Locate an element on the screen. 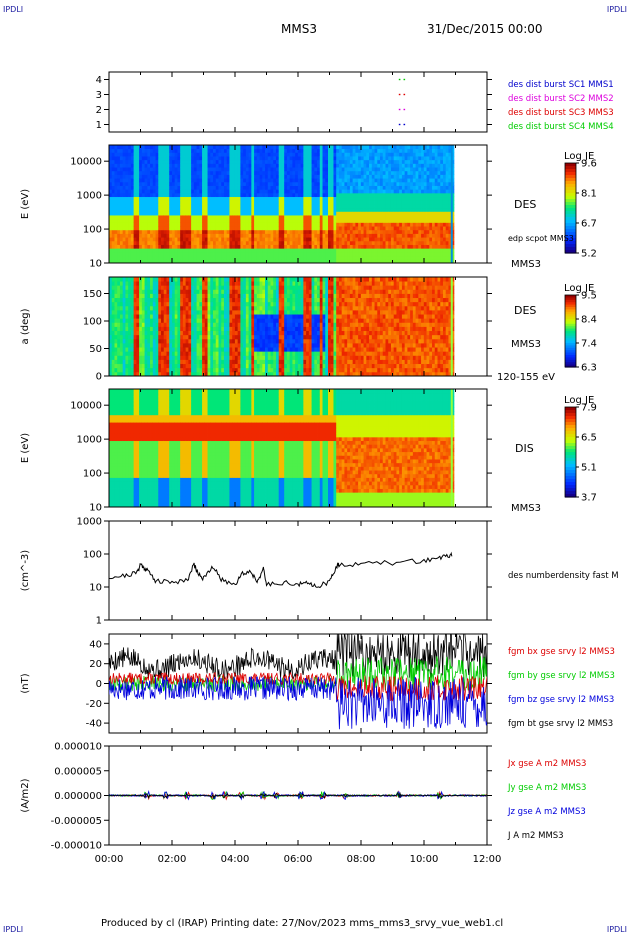 The width and height of the screenshot is (630, 934). y-tick-label: 3 is located at coordinates (99, 95).